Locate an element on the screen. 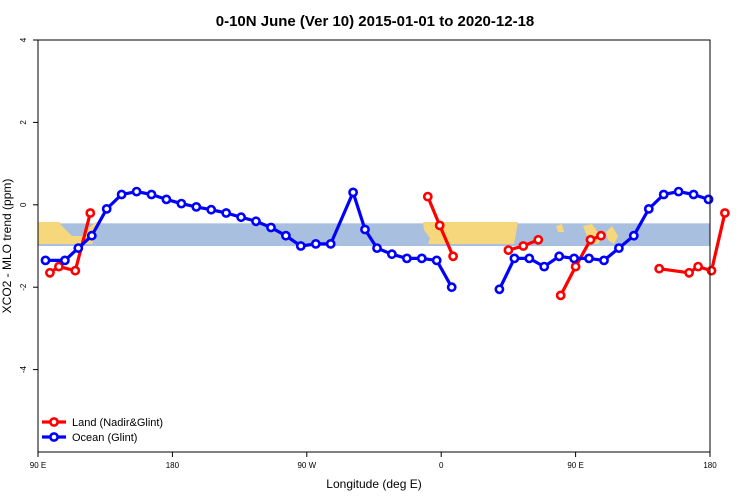 The width and height of the screenshot is (750, 500). x-axis-label: Longitude (deg E) is located at coordinates (373, 484).